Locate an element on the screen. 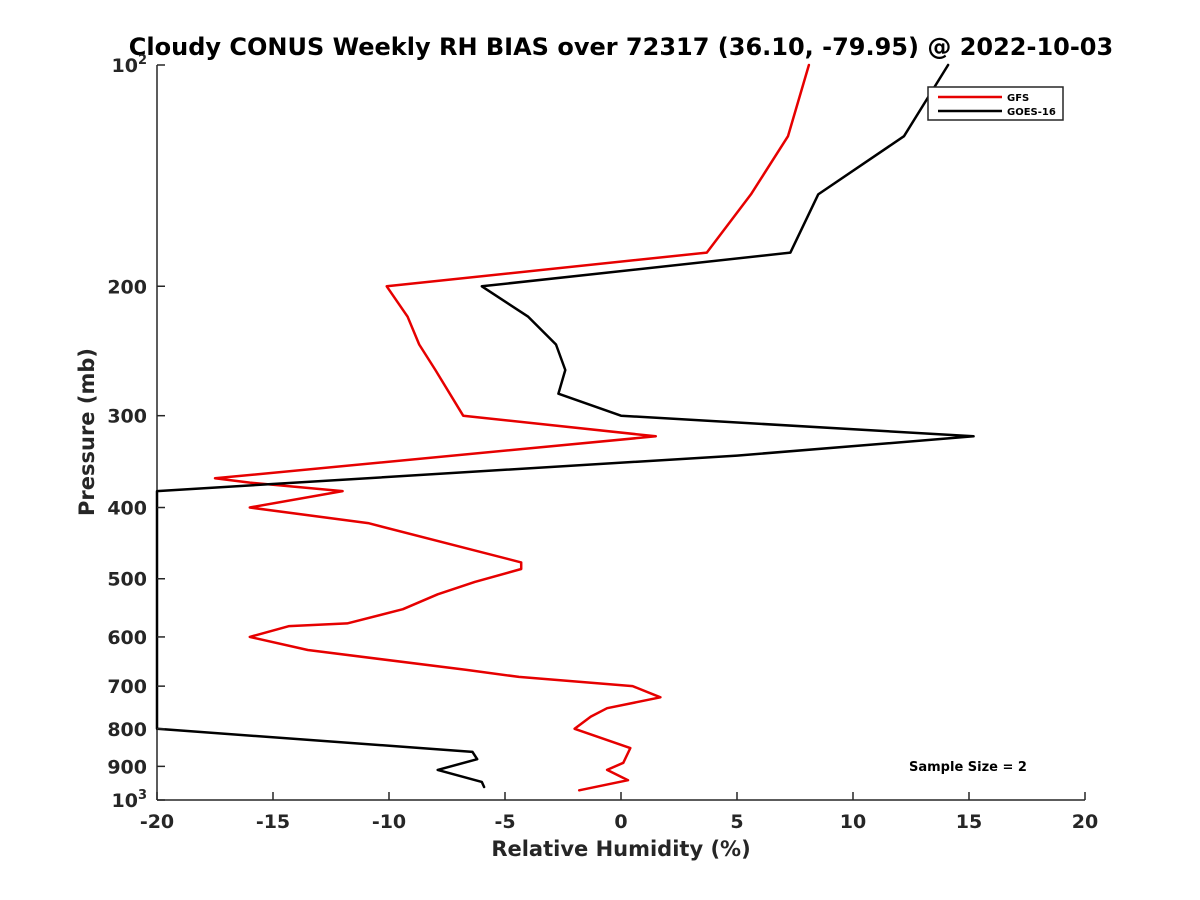 This screenshot has width=1200, height=900. x-tick-label: 15 is located at coordinates (969, 822).